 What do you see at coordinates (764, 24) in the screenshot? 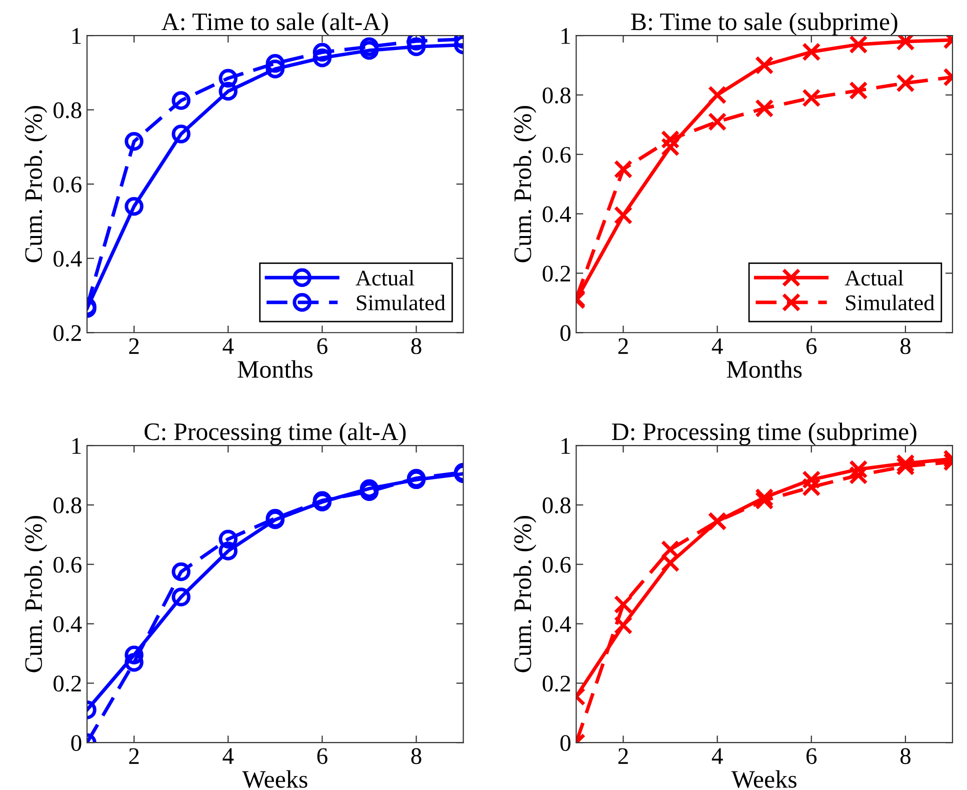
I see `chart-title: B: Time to sale (subprime)` at bounding box center [764, 24].